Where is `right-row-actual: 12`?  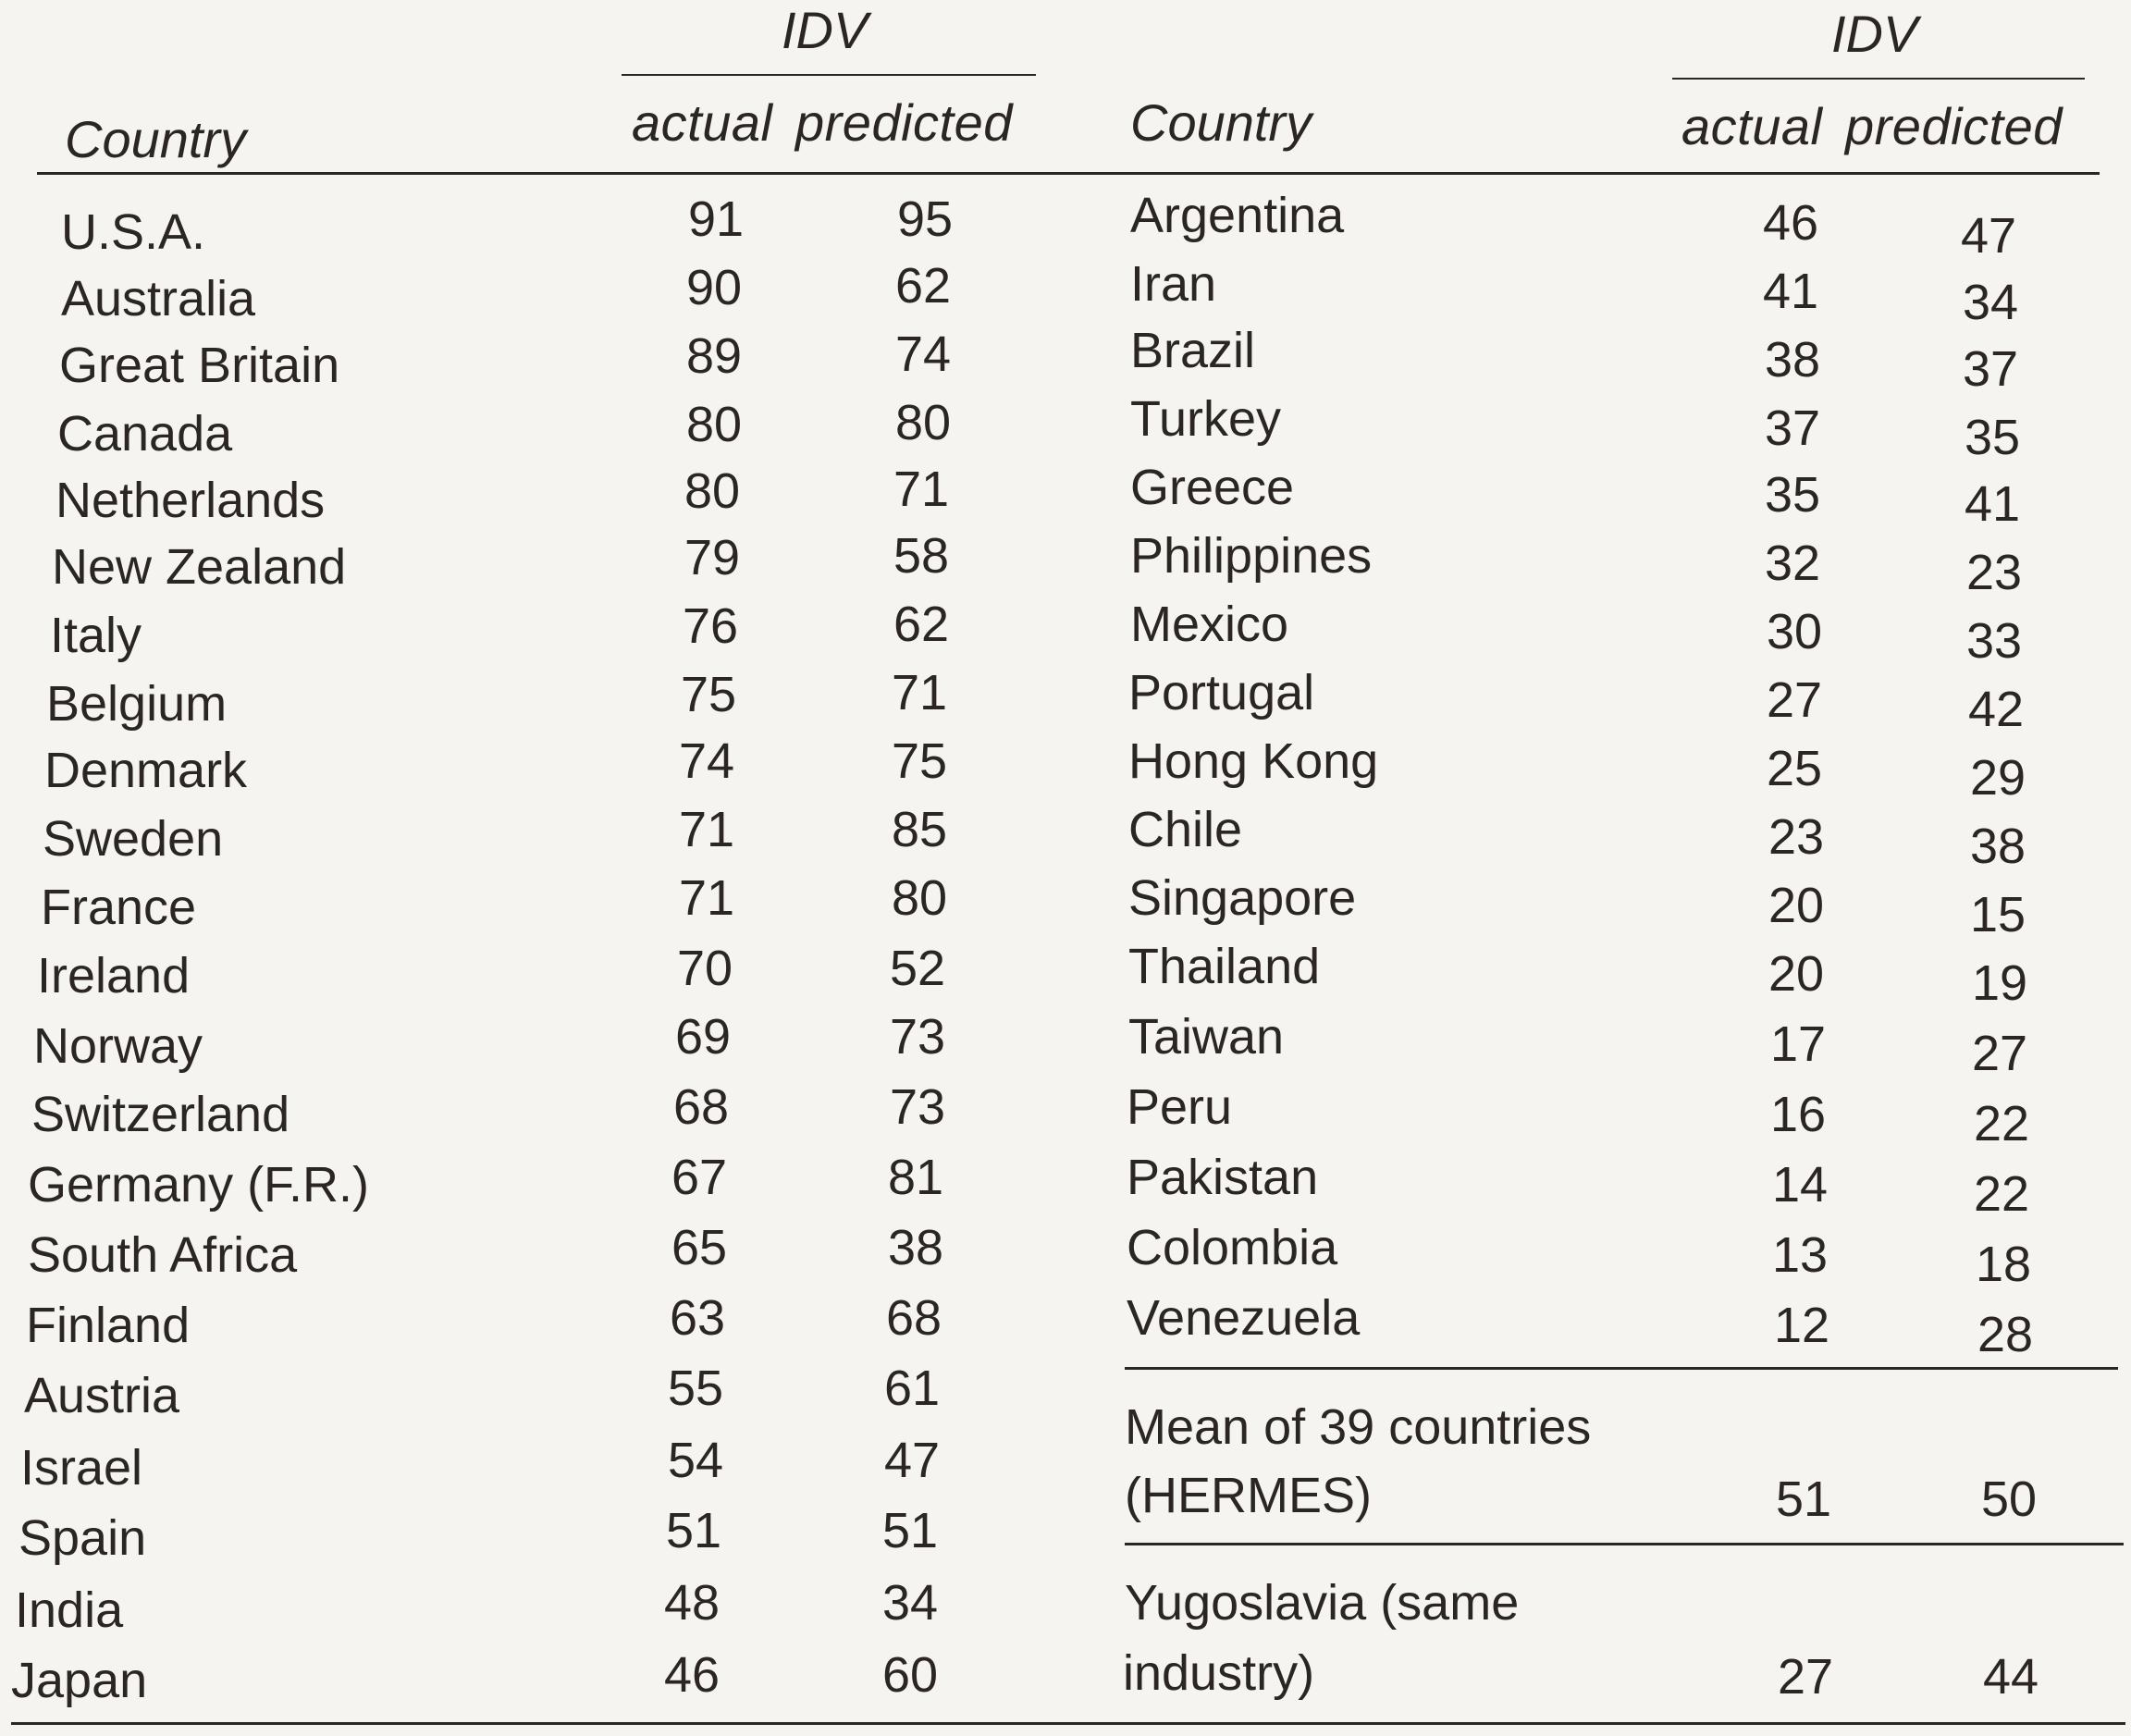
right-row-actual: 12 is located at coordinates (1801, 1325).